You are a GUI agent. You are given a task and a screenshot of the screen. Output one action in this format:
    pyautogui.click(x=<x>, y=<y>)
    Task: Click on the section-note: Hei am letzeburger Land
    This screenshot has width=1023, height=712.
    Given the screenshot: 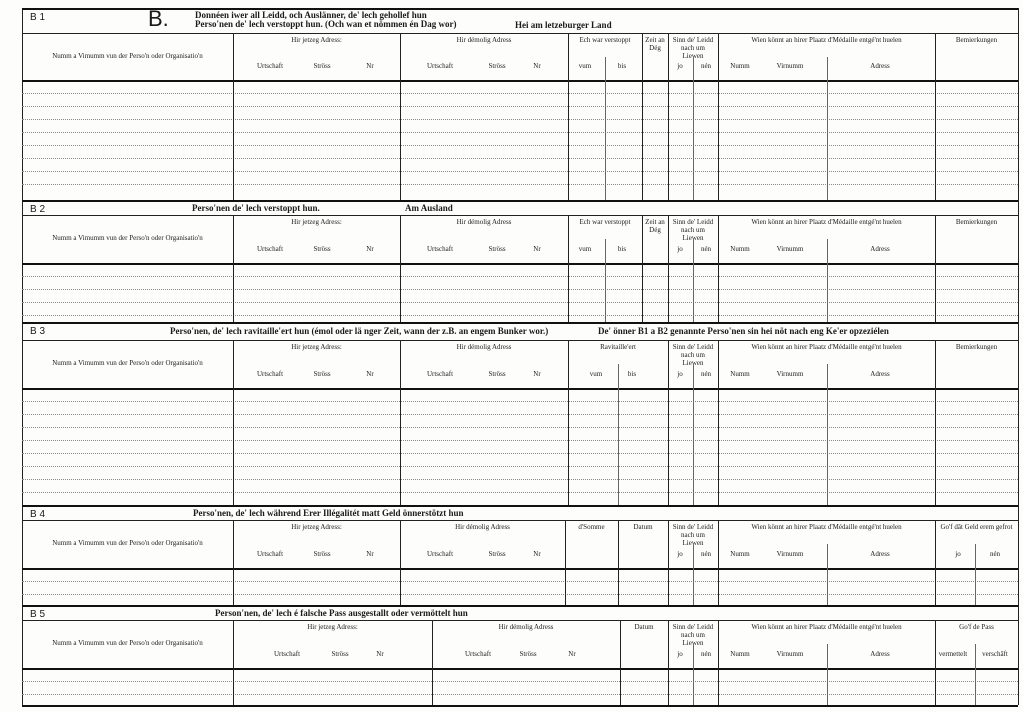 What is the action you would take?
    pyautogui.click(x=563, y=25)
    